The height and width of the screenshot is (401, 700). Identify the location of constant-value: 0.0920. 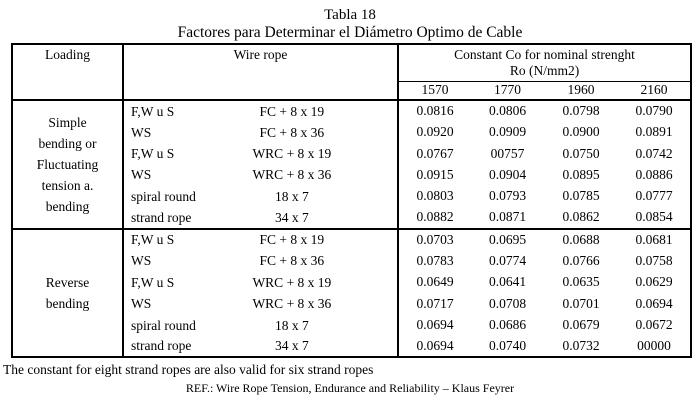
(435, 132).